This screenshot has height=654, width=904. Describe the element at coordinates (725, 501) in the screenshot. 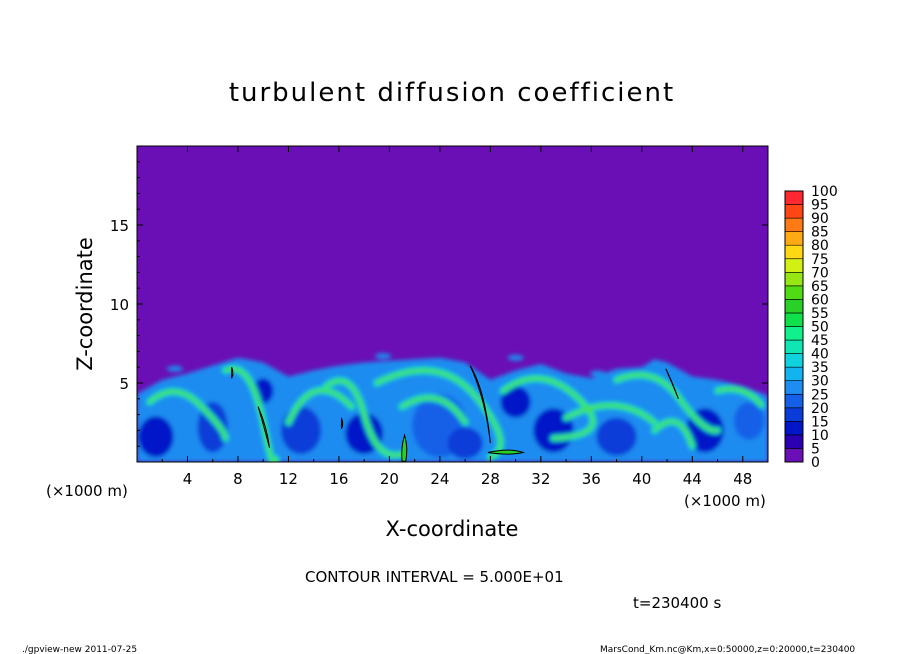

I see `x-unit-label-right: (×1000 m)` at that location.